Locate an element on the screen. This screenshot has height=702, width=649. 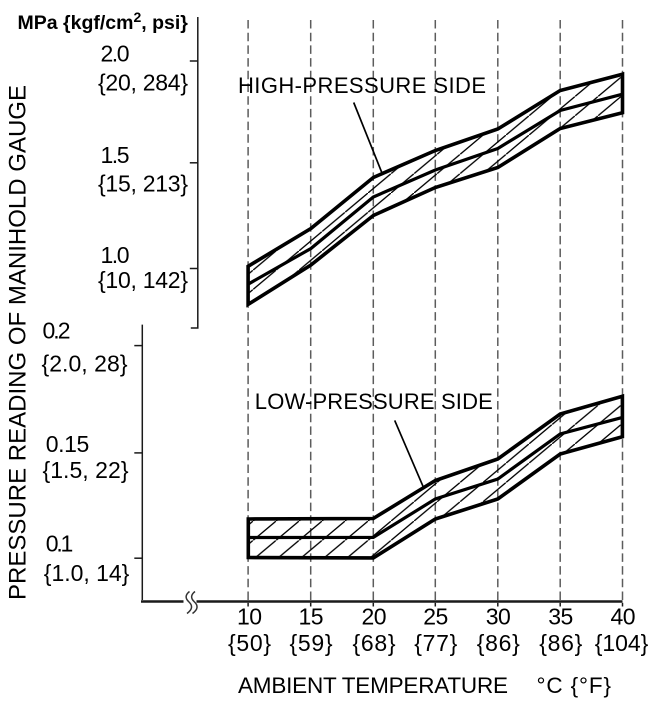
svg-text: 1.0 is located at coordinates (115, 255).